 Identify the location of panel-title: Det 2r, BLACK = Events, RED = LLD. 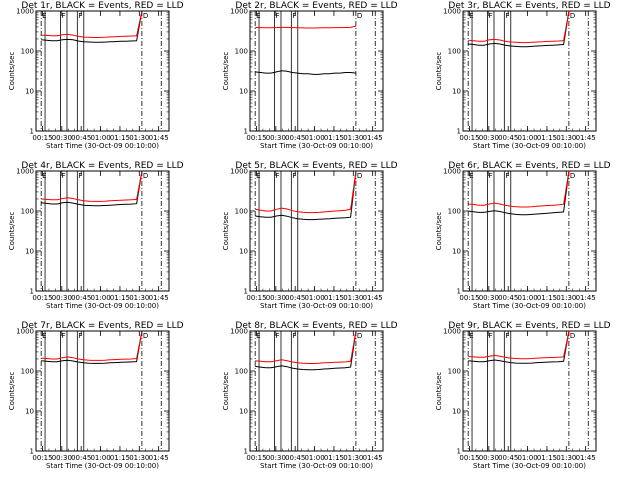
(316, 6).